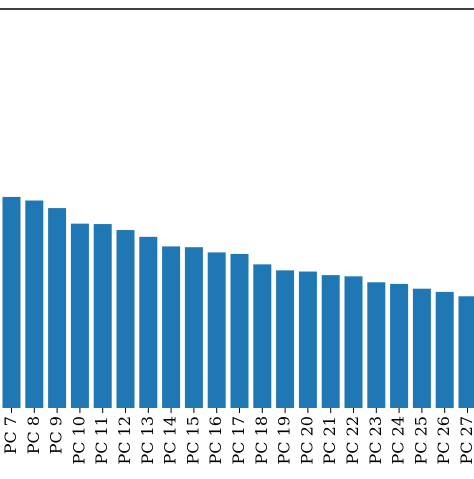  I want to click on x-tick-label: PC 23, so click(375, 440).